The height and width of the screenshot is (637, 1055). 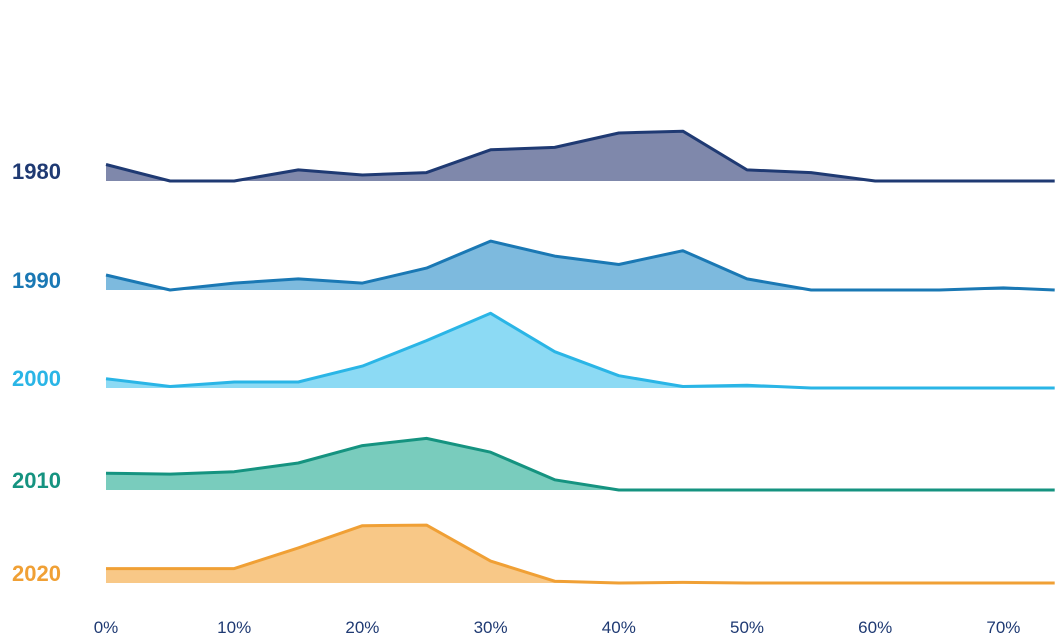 I want to click on area-2020, so click(x=580, y=554).